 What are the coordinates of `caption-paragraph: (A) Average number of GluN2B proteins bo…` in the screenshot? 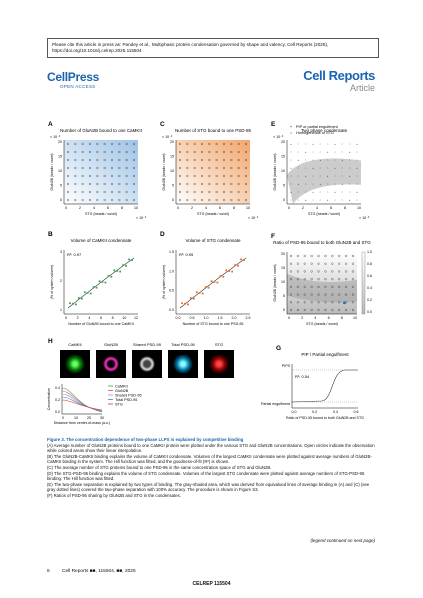 It's located at (211, 448).